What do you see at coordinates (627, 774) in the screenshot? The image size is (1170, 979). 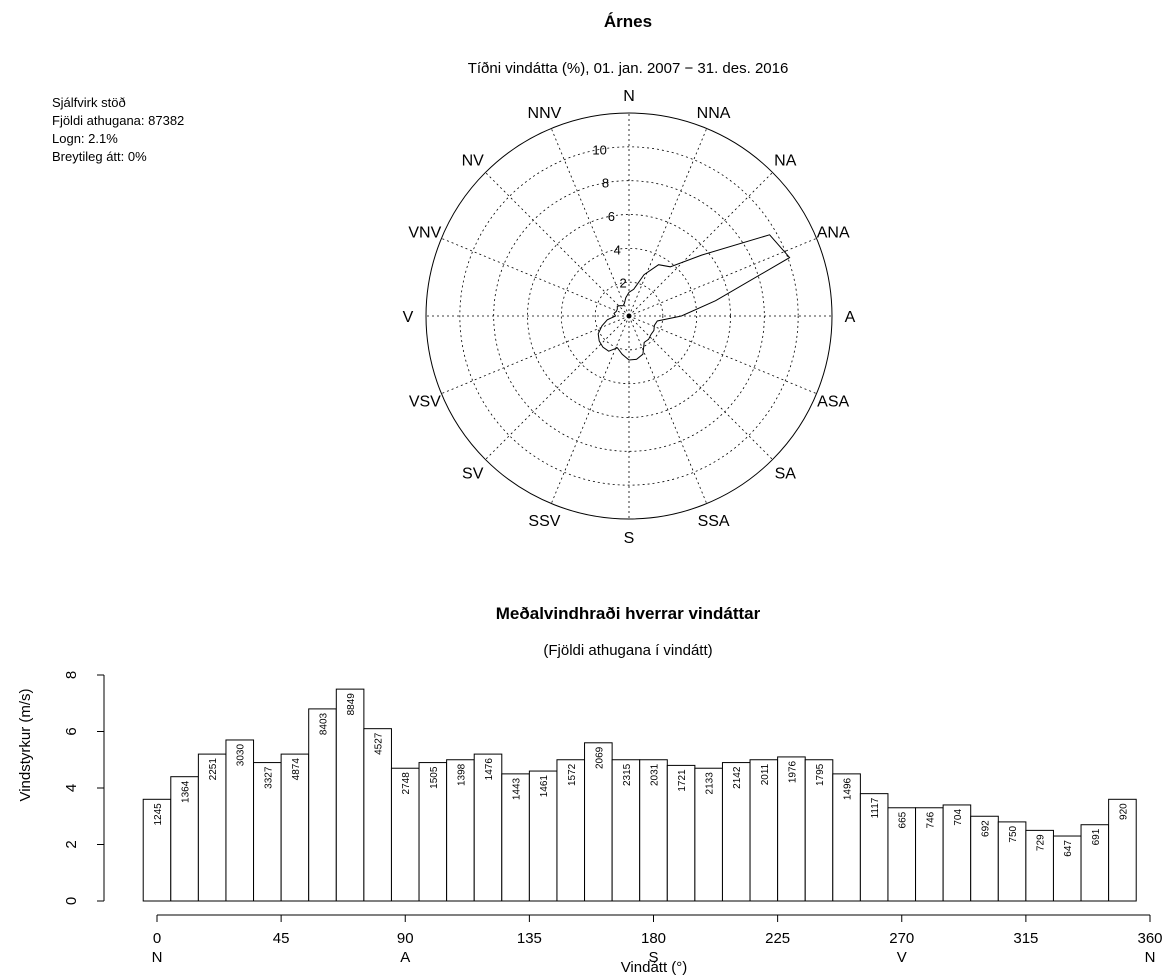 I see `bar-count-label: 2315` at bounding box center [627, 774].